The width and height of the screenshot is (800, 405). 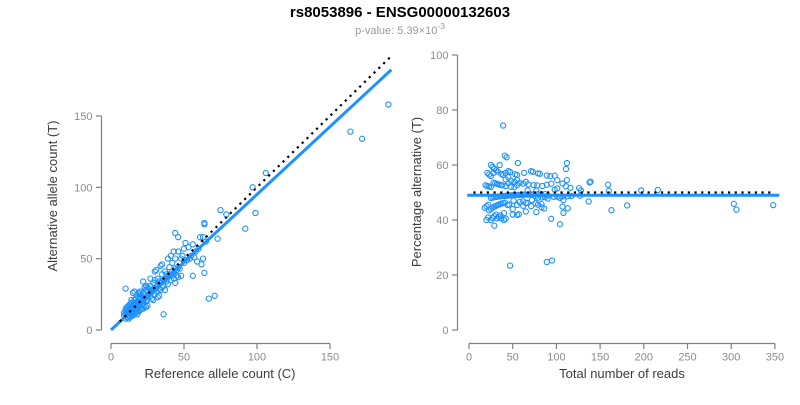 What do you see at coordinates (86, 260) in the screenshot?
I see `y-tick-label: 50` at bounding box center [86, 260].